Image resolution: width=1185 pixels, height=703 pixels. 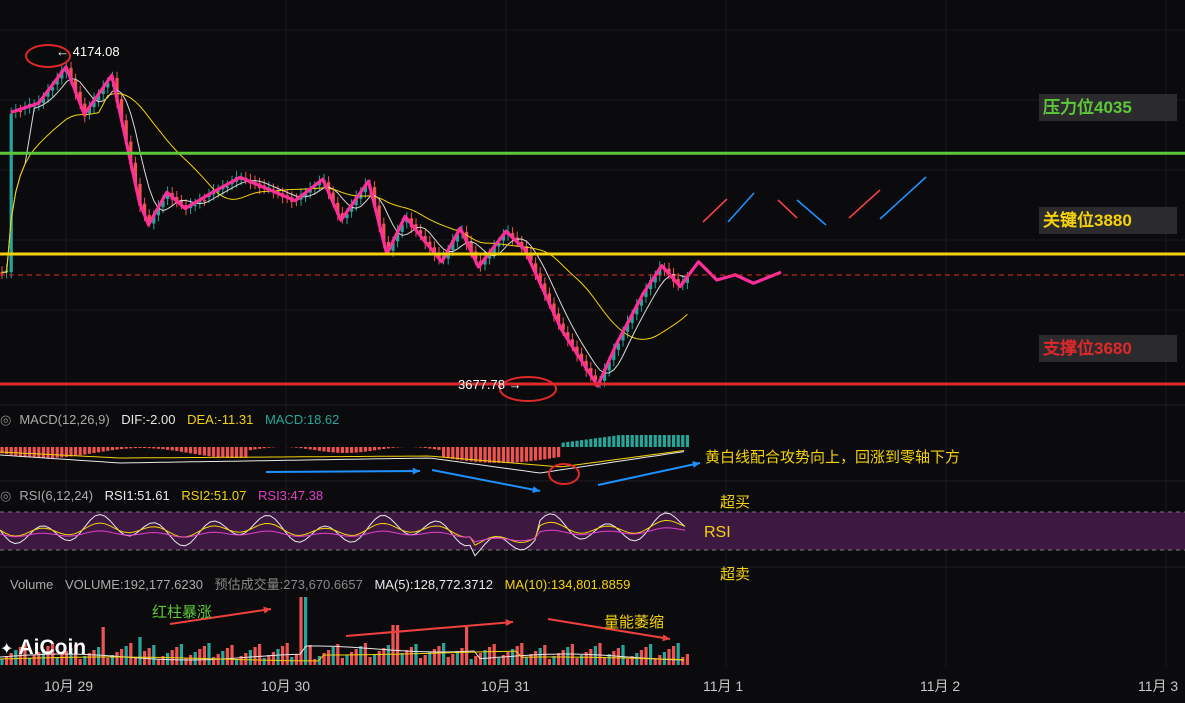 What do you see at coordinates (833, 457) in the screenshot?
I see `macd-annotation: 黄白线配合攻势向上，回涨到零轴下方` at bounding box center [833, 457].